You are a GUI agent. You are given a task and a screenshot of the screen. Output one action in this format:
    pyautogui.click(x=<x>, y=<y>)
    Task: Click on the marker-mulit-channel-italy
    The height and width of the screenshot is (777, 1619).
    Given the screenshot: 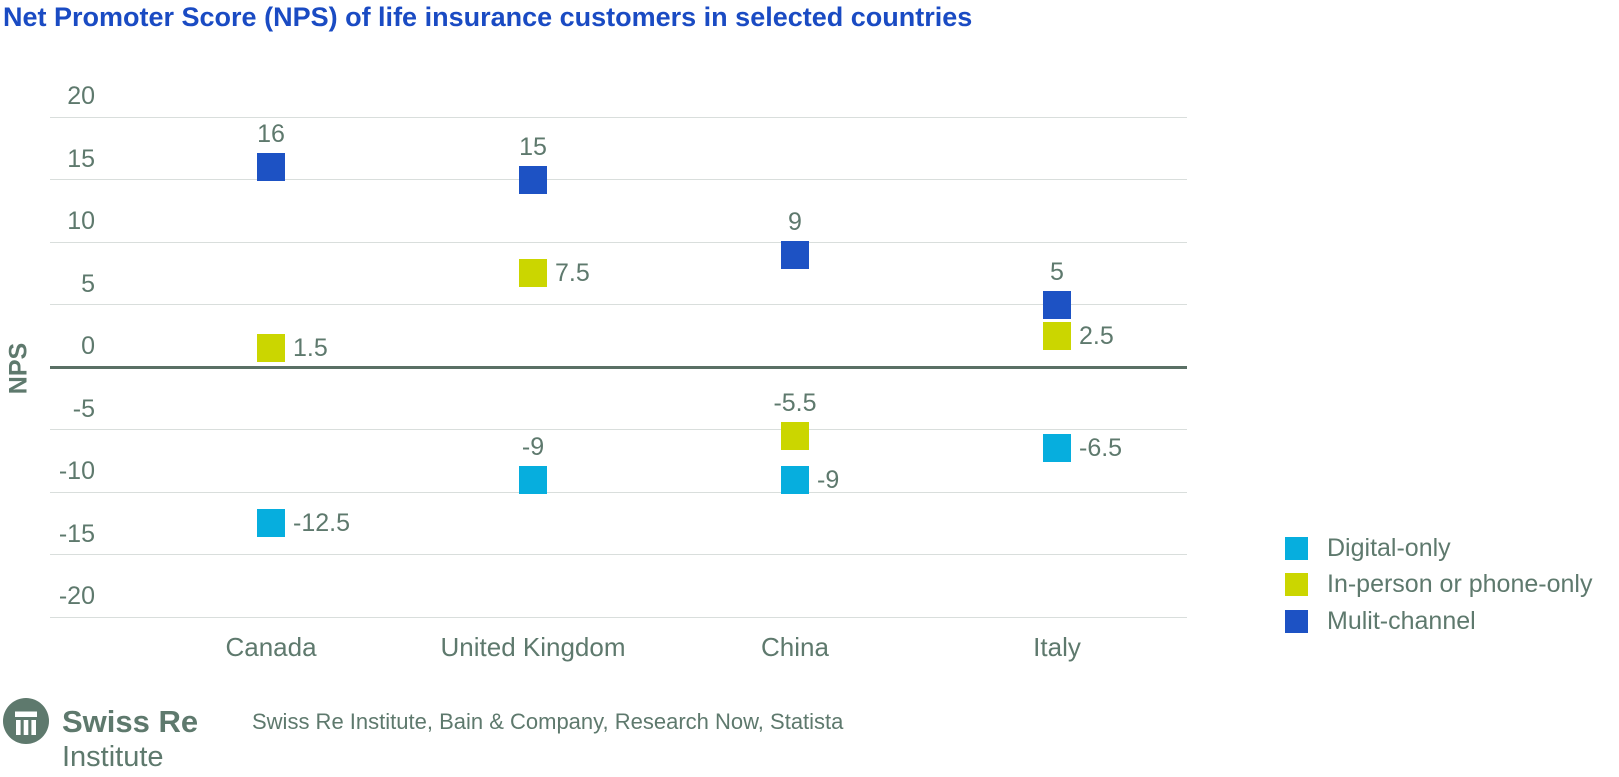 What is the action you would take?
    pyautogui.click(x=1057, y=304)
    